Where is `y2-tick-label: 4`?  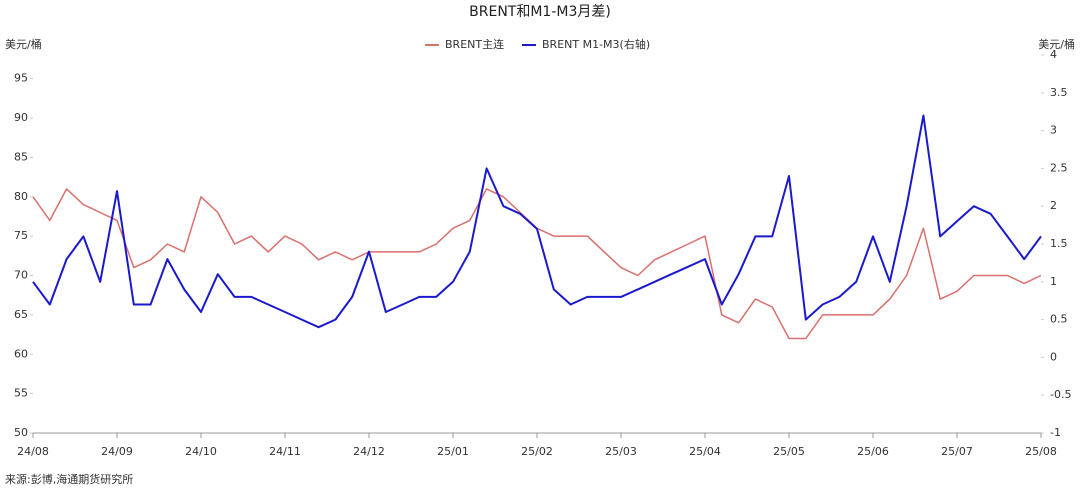 y2-tick-label: 4 is located at coordinates (1053, 54).